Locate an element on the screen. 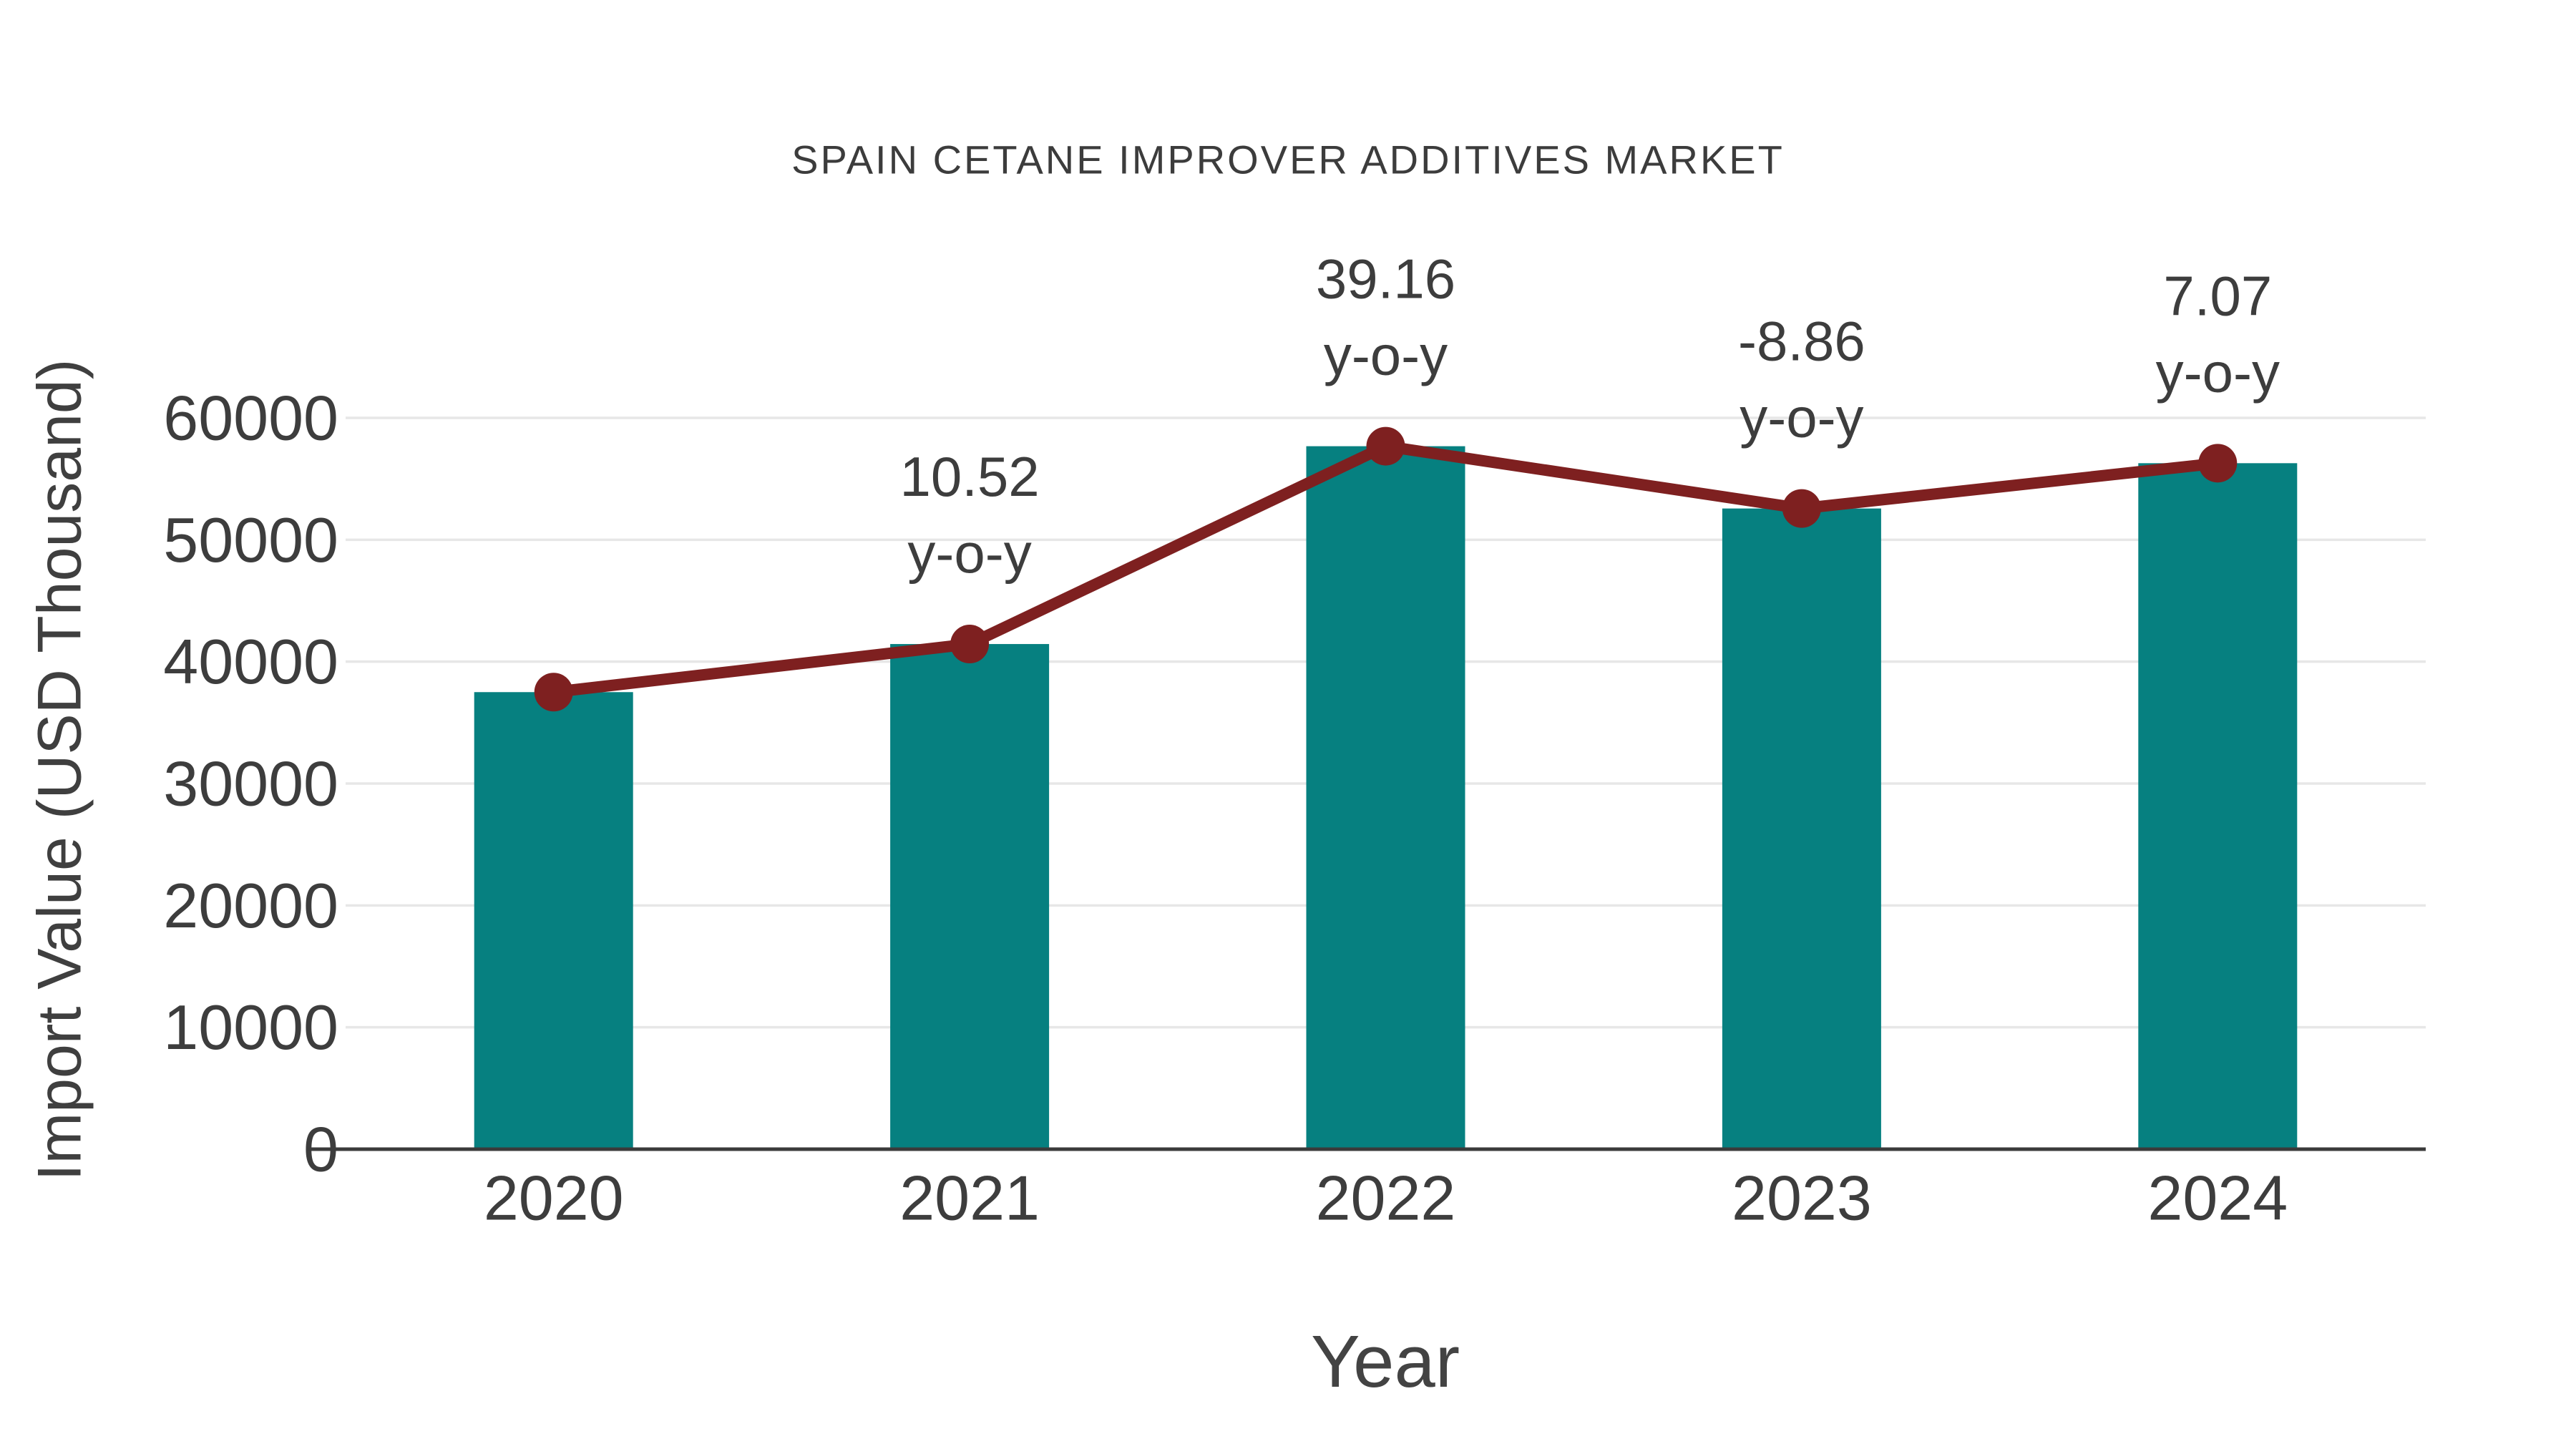  x-axis-title: Year is located at coordinates (1385, 1361).